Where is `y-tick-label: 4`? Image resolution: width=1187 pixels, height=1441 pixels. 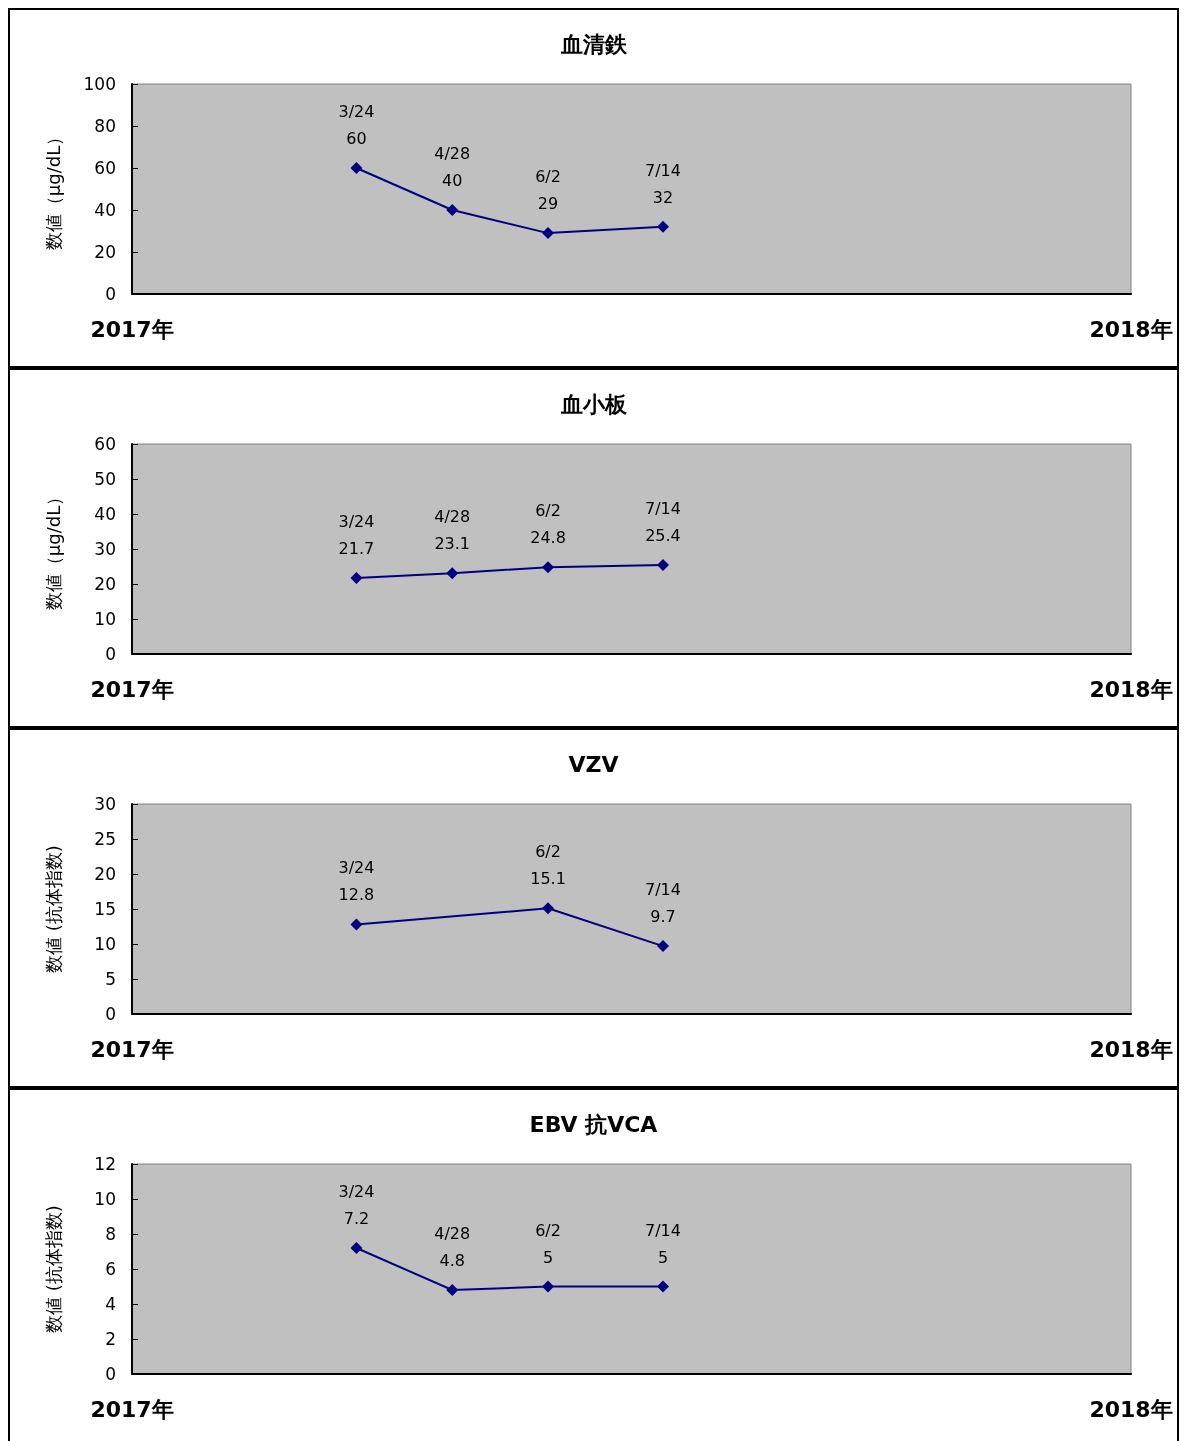 y-tick-label: 4 is located at coordinates (110, 1304).